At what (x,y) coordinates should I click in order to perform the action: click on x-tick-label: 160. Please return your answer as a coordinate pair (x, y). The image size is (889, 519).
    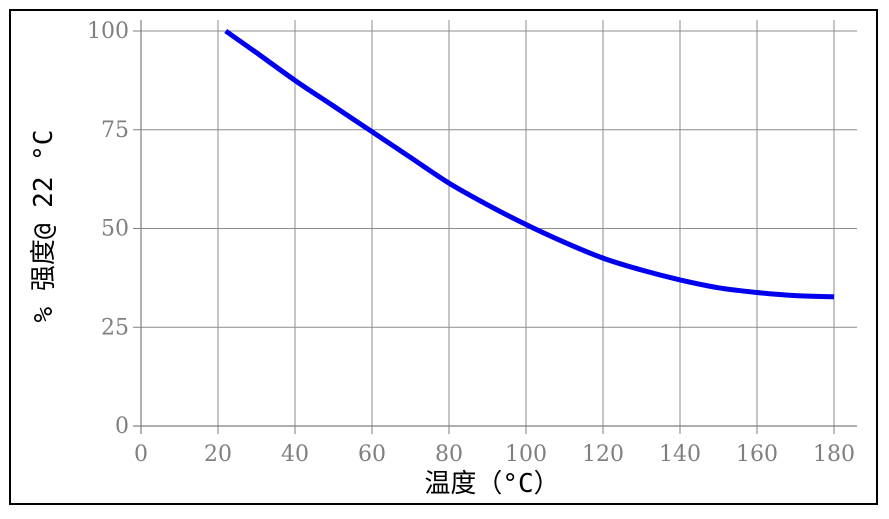
    Looking at the image, I should click on (757, 454).